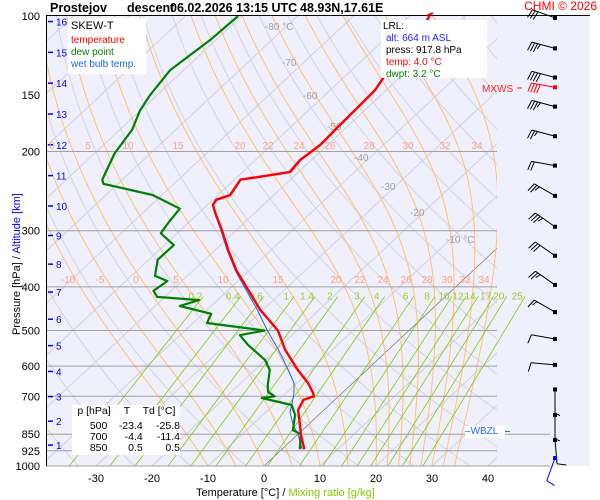 The image size is (600, 500). What do you see at coordinates (100, 280) in the screenshot?
I see `moist-adiabat-label: -5` at bounding box center [100, 280].